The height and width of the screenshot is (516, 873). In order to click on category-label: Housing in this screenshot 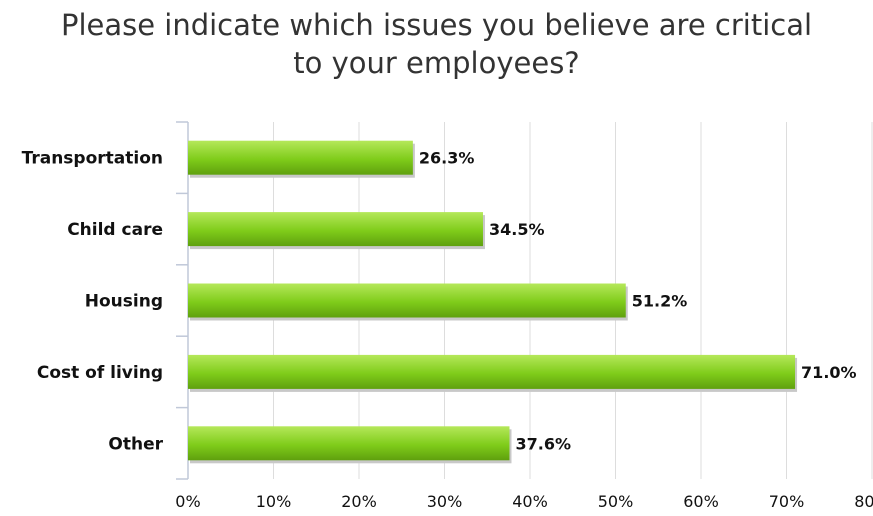, I will do `click(124, 302)`.